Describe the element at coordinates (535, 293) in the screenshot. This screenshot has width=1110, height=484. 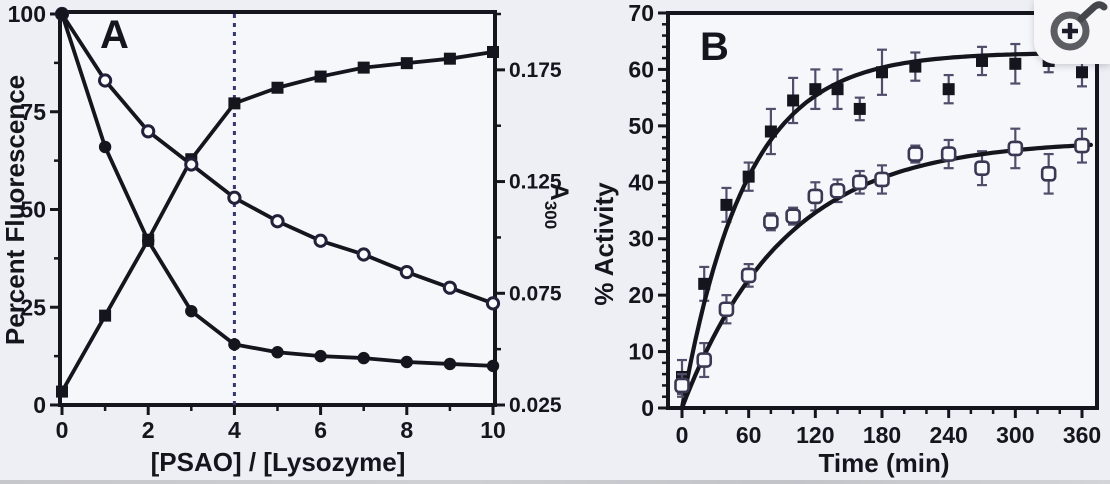
I see `svg-text: 0.075` at that location.